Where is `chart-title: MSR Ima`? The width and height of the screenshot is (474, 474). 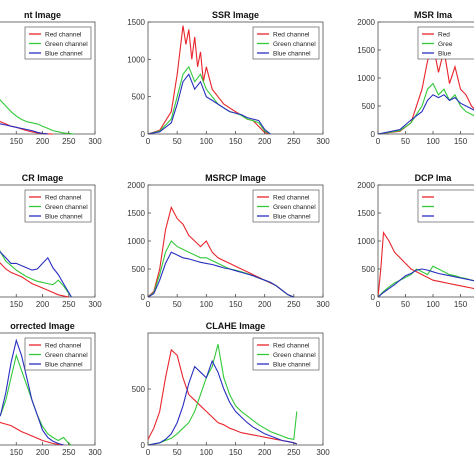
chart-title: MSR Ima is located at coordinates (433, 15).